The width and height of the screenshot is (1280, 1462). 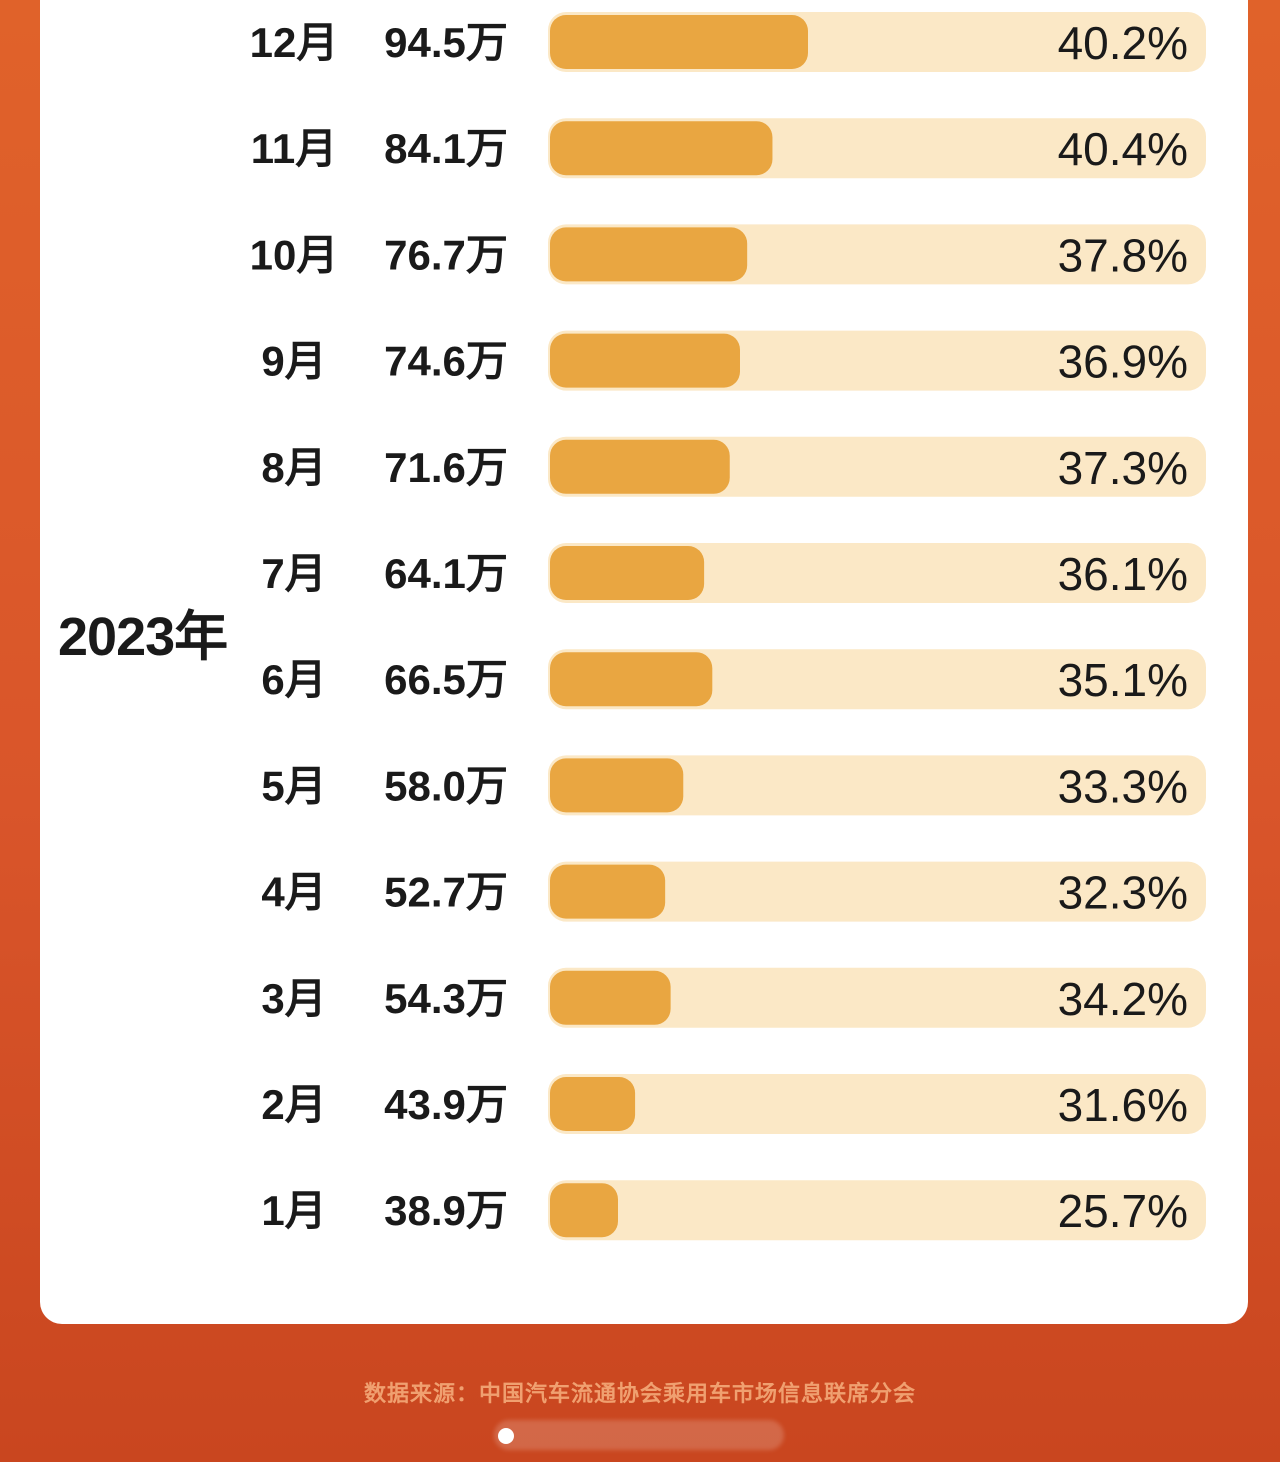 What do you see at coordinates (1123, 574) in the screenshot?
I see `percent-label: 36.1%` at bounding box center [1123, 574].